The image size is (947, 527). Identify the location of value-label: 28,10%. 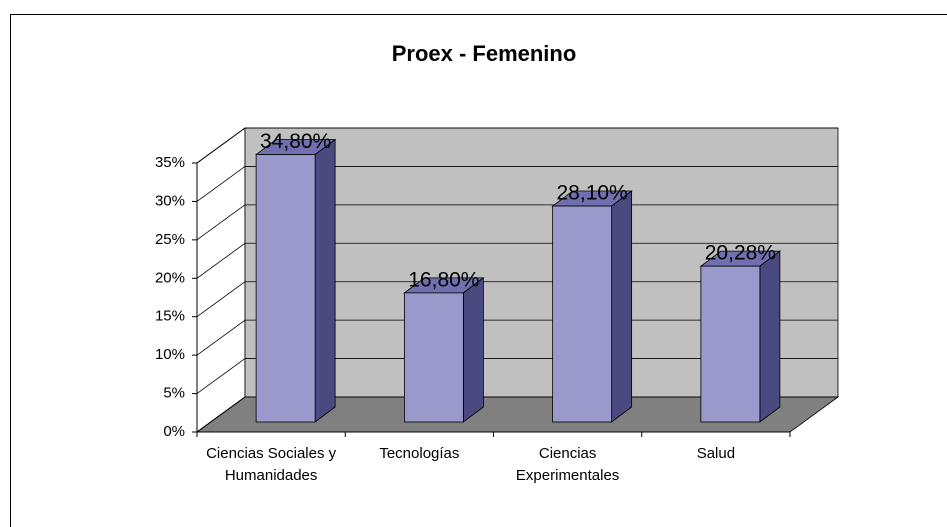
(592, 193).